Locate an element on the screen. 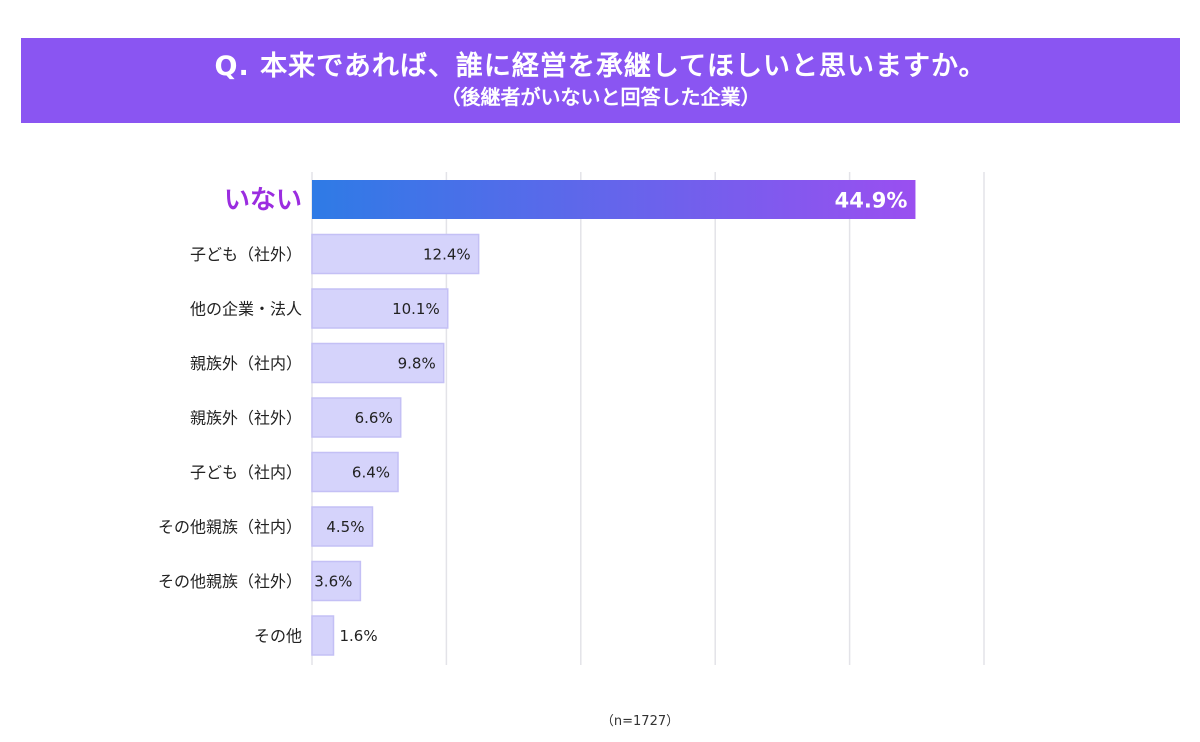 Image resolution: width=1200 pixels, height=742 pixels. value-label: 1.6% is located at coordinates (359, 636).